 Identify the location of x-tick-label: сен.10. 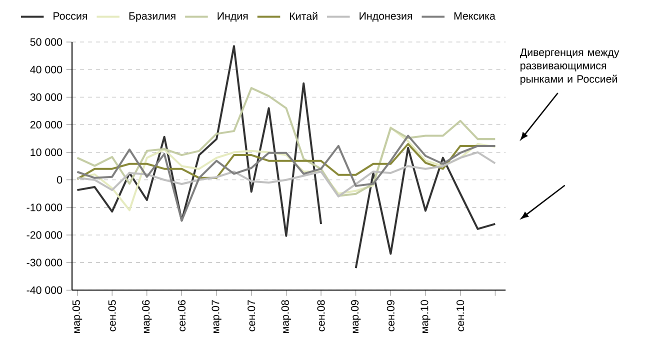
(460, 316).